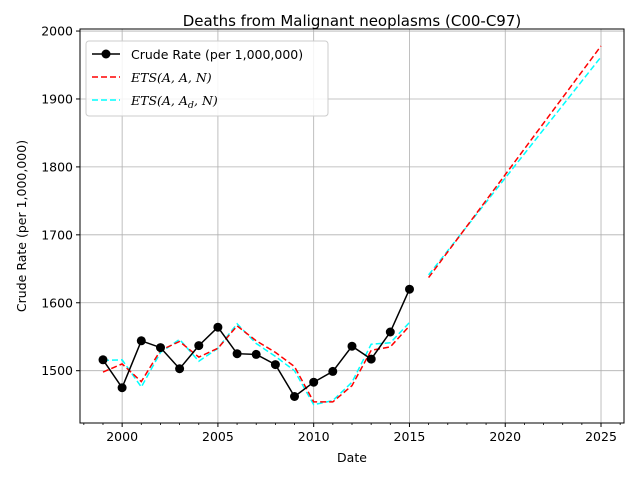 The width and height of the screenshot is (640, 480). I want to click on y-tick-label: 2000, so click(57, 31).